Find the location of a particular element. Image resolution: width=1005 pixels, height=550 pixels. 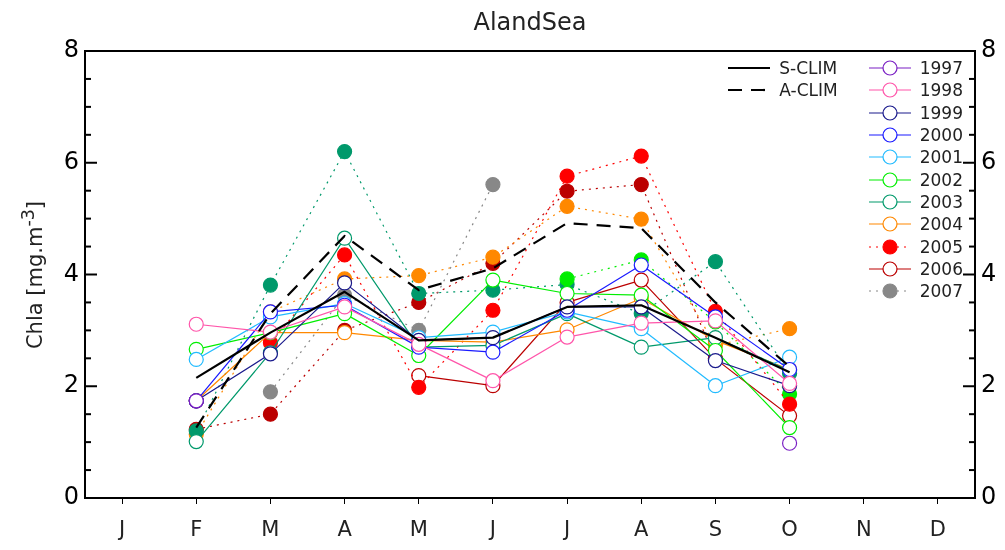

legend-label: 2000 is located at coordinates (941, 135).